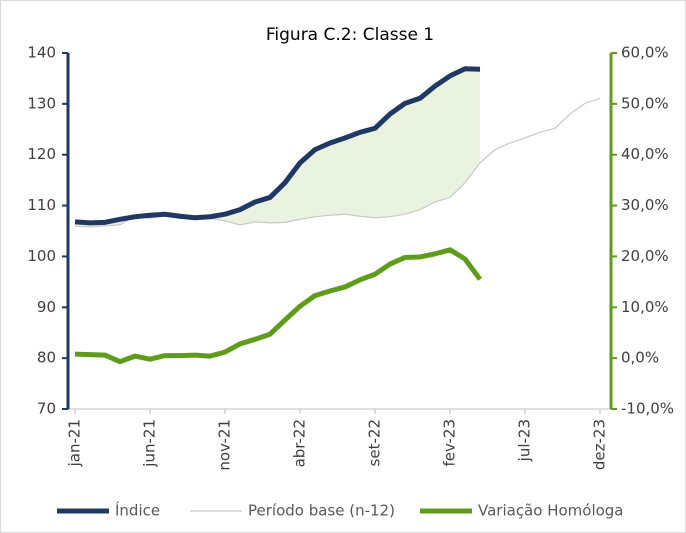 This screenshot has height=533, width=686. What do you see at coordinates (41, 53) in the screenshot?
I see `y-tick-label: 140` at bounding box center [41, 53].